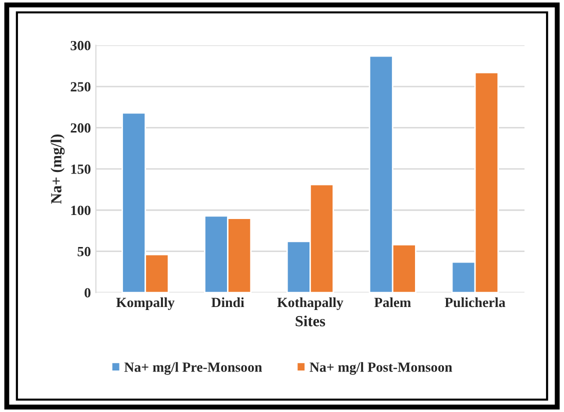 The width and height of the screenshot is (564, 412). Describe the element at coordinates (80, 211) in the screenshot. I see `y-tick-label: 100` at that location.